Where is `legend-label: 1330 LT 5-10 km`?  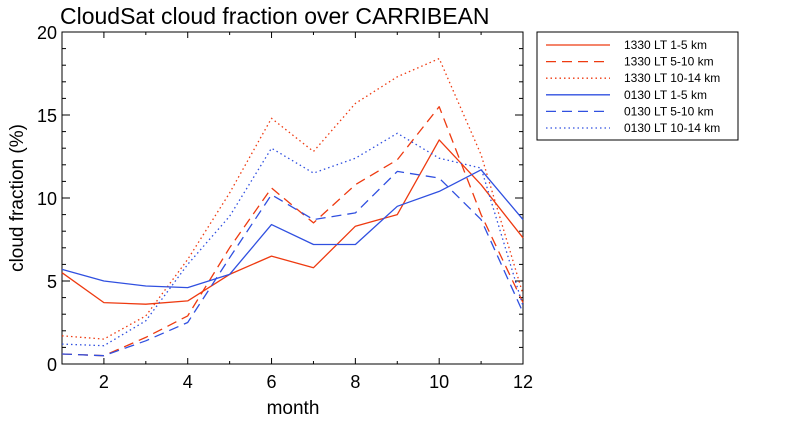 legend-label: 1330 LT 5-10 km is located at coordinates (669, 62).